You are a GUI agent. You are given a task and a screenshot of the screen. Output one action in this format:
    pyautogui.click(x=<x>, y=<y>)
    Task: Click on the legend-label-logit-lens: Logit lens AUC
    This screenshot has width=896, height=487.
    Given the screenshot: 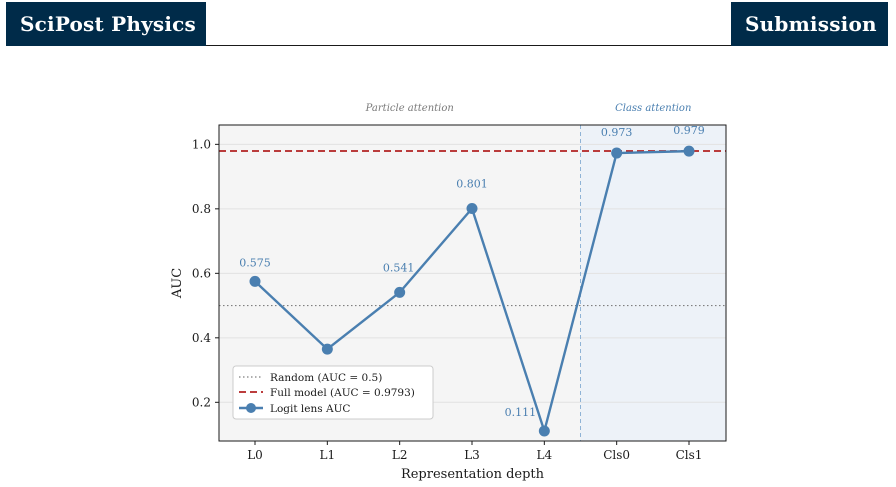 What is the action you would take?
    pyautogui.click(x=310, y=409)
    